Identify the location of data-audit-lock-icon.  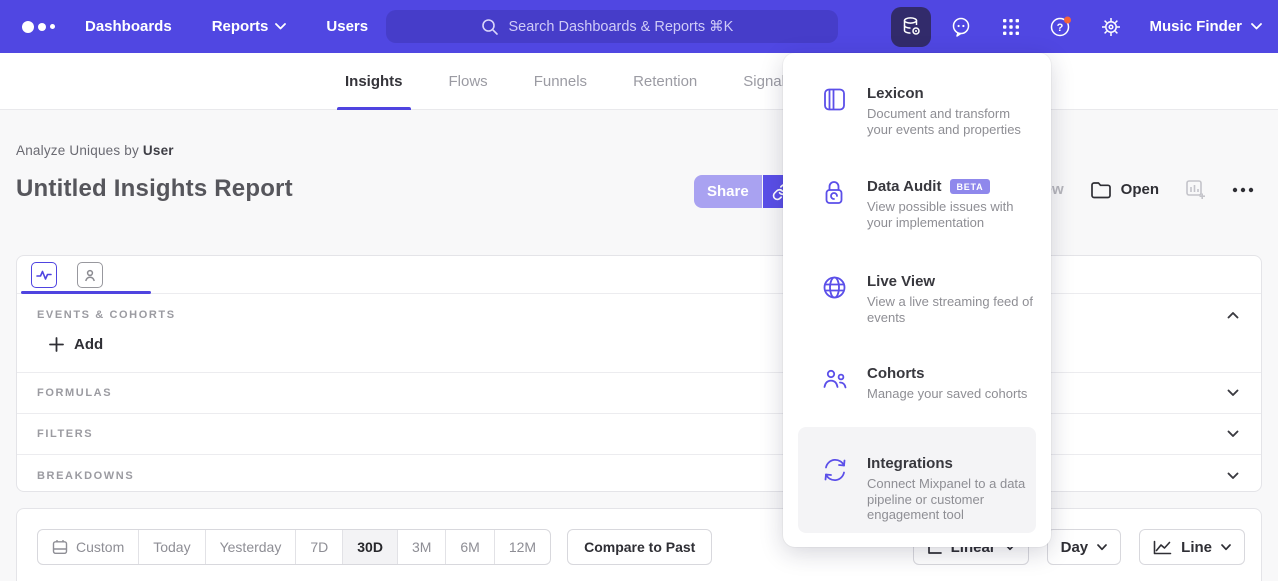
(835, 204).